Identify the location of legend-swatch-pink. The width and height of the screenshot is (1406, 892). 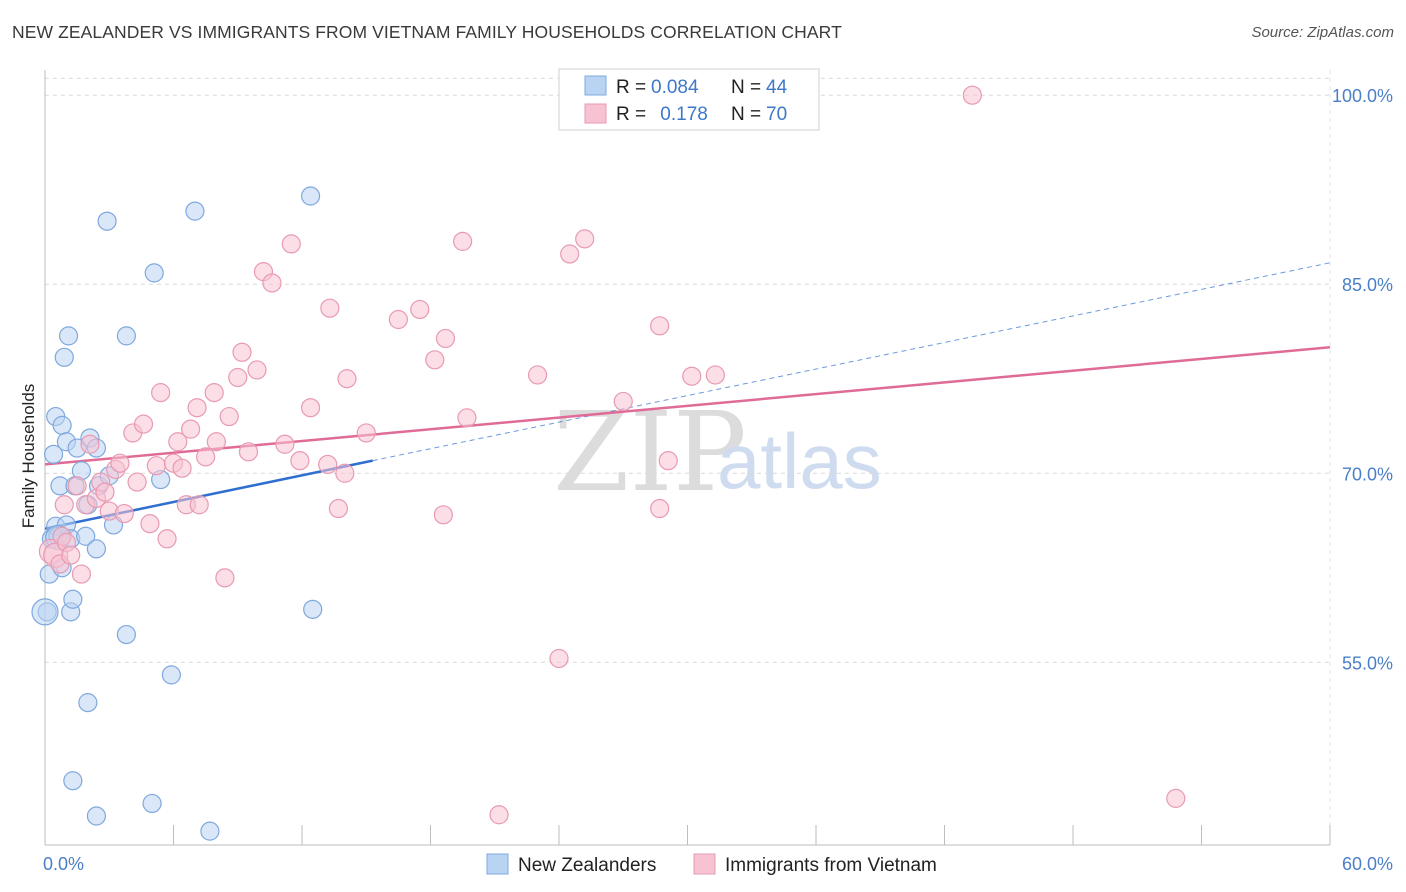
(595, 113).